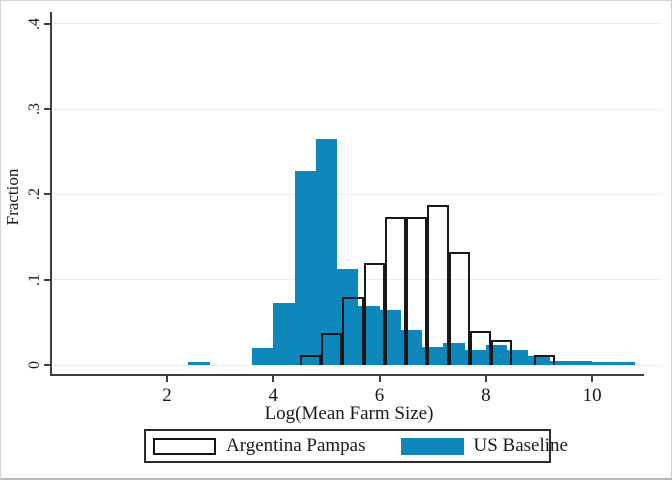 The width and height of the screenshot is (672, 480). Describe the element at coordinates (51, 194) in the screenshot. I see `y-axis-line` at that location.